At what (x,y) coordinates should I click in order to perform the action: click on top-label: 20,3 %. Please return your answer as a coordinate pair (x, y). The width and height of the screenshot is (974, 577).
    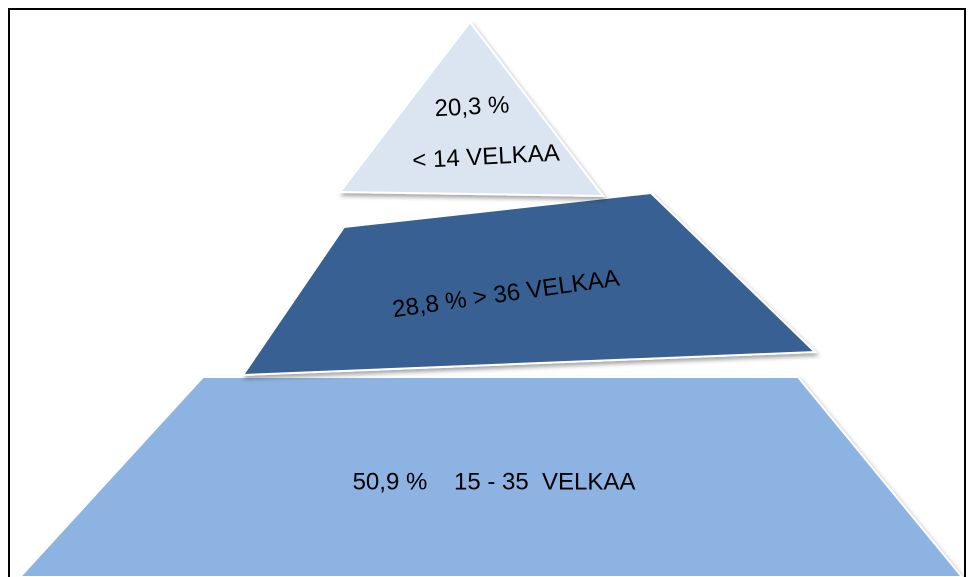
    Looking at the image, I should click on (472, 106).